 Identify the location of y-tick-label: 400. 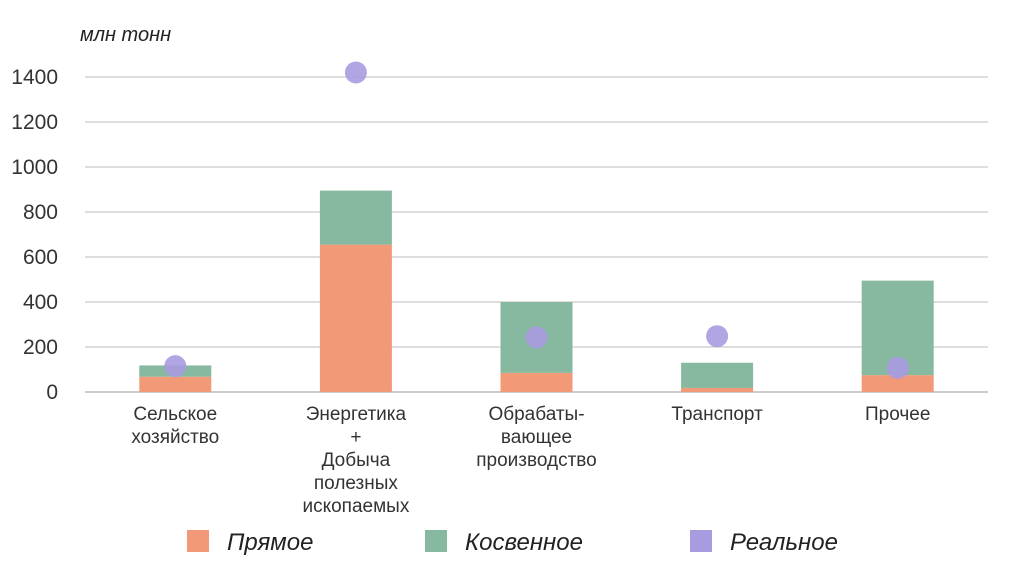
(40, 302).